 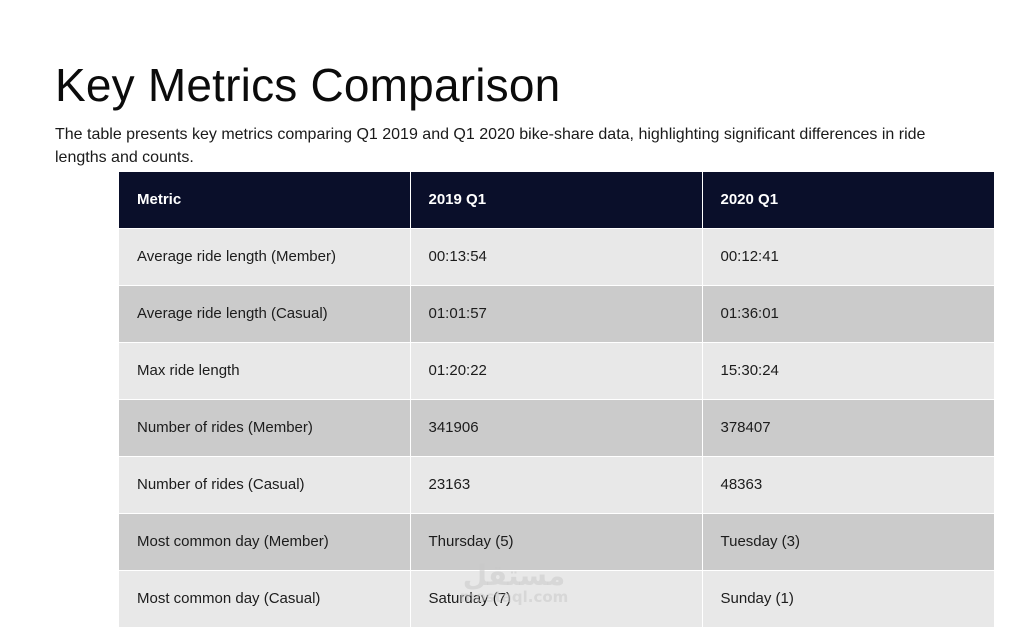 What do you see at coordinates (848, 256) in the screenshot?
I see `value-2020-cell: 00:12:41` at bounding box center [848, 256].